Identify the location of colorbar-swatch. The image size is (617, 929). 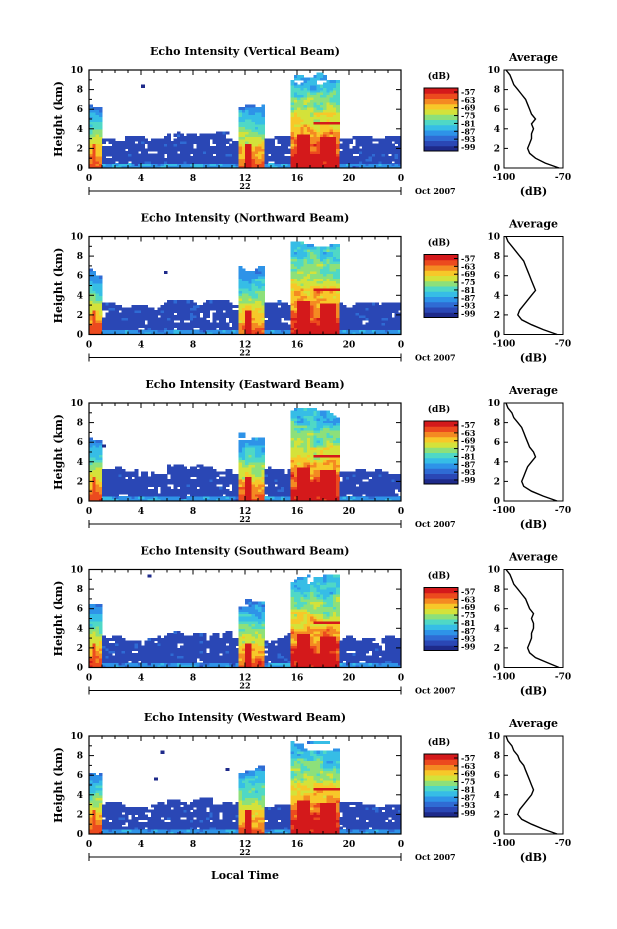
(441, 122).